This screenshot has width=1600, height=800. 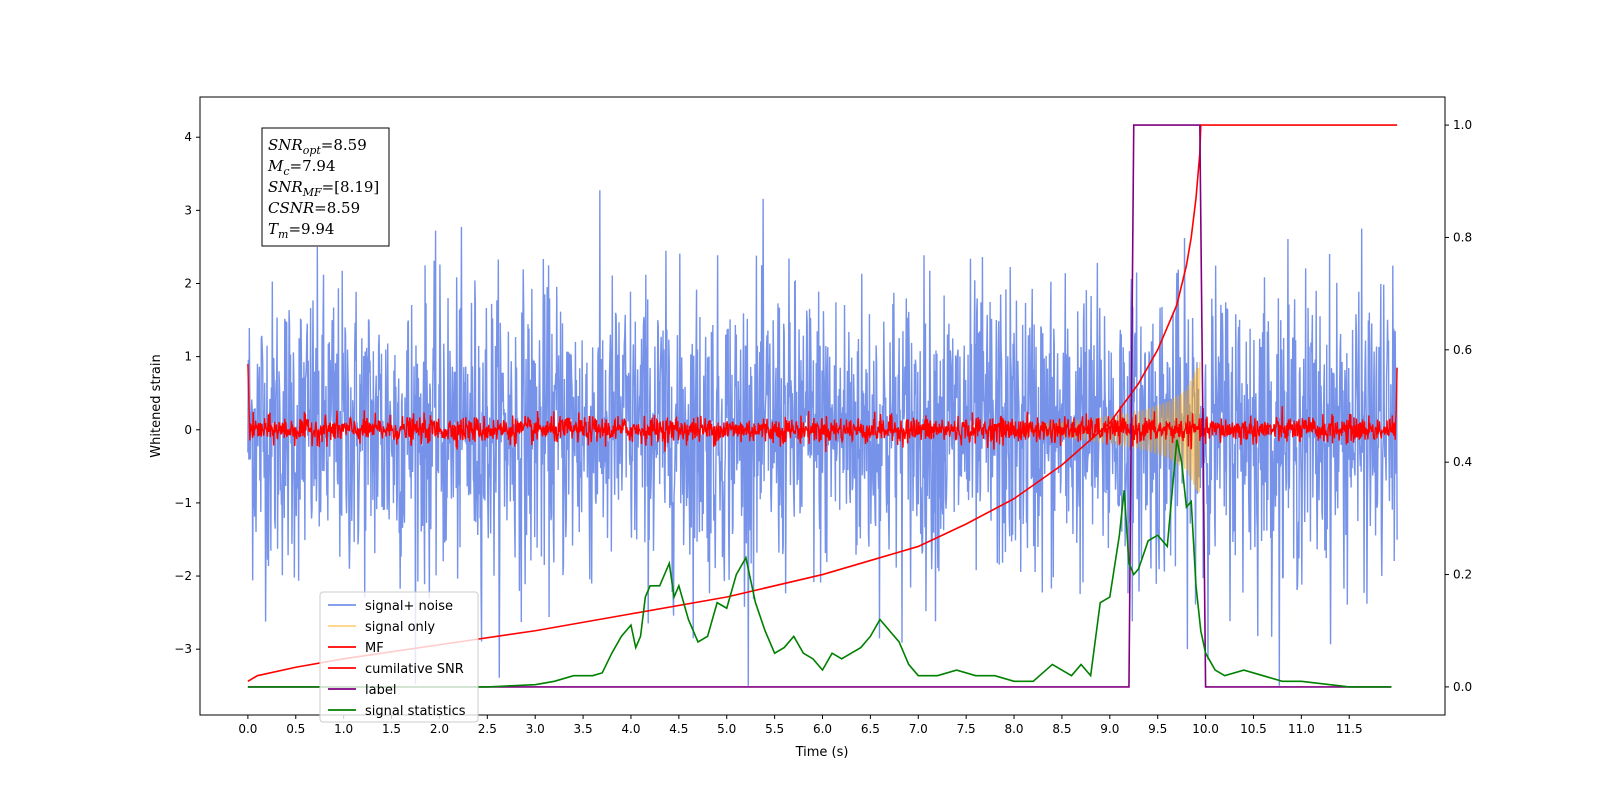 I want to click on series-mf-line, so click(x=822, y=408).